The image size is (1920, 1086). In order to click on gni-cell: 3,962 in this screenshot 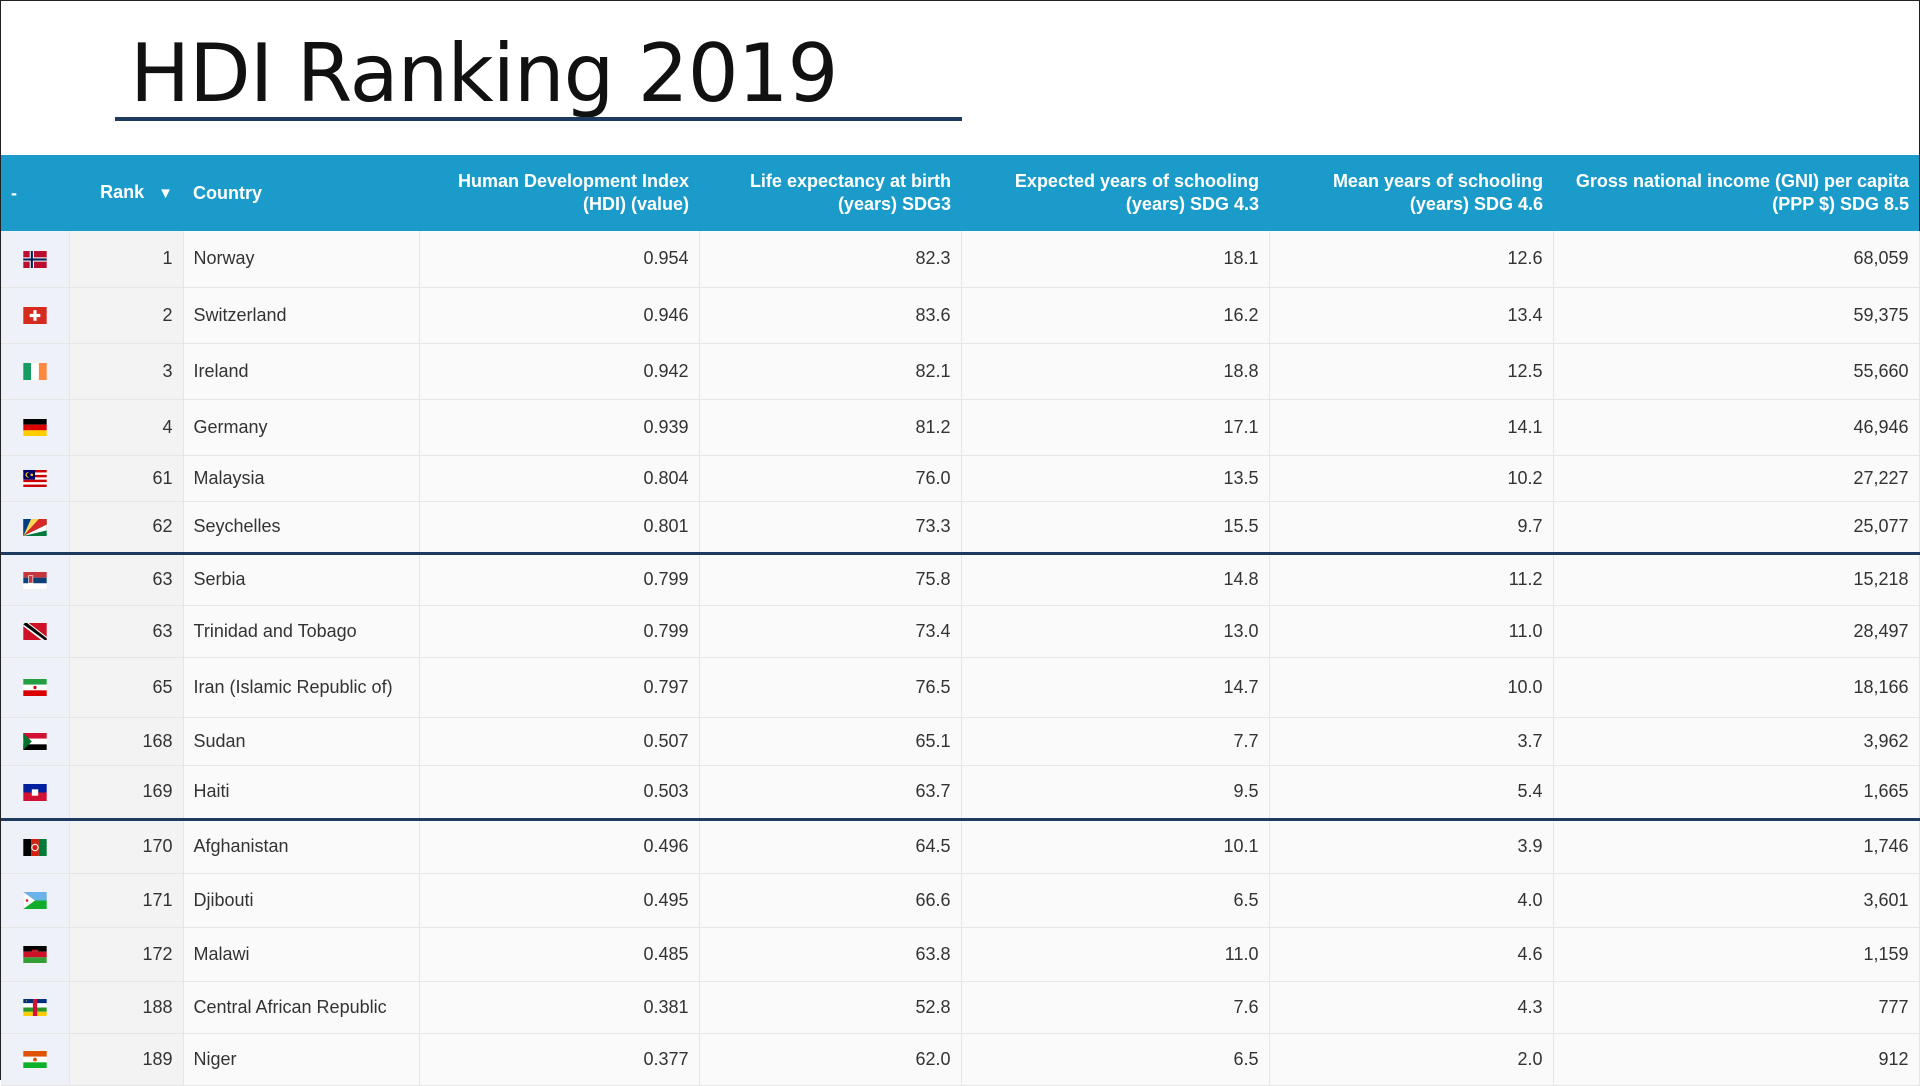, I will do `click(1736, 741)`.